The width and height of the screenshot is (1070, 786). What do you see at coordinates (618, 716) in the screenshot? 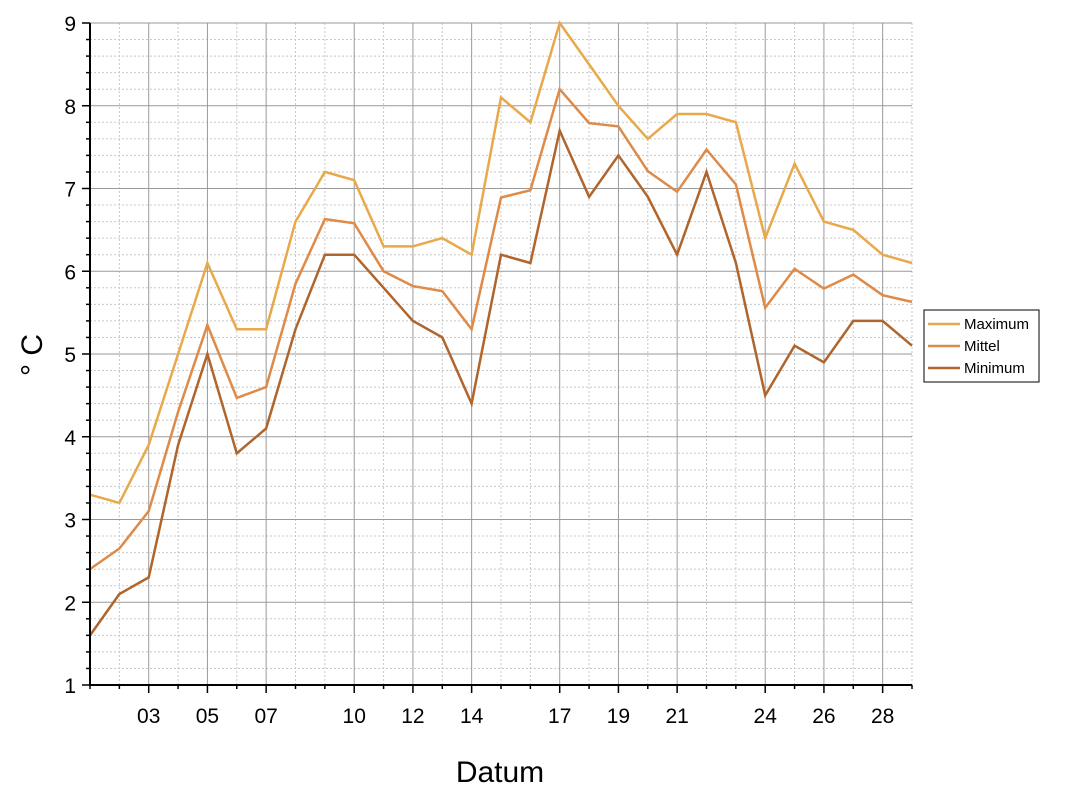
I see `x-tick-label: 19` at bounding box center [618, 716].